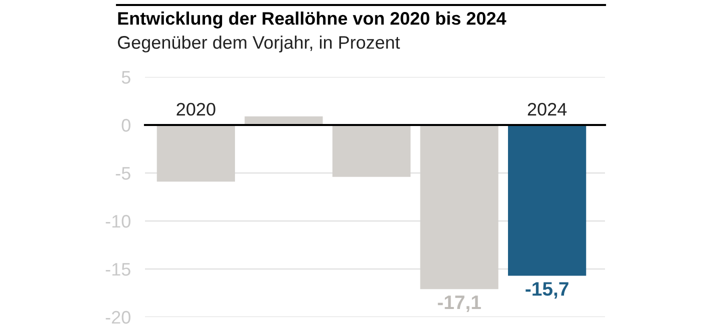  I want to click on data-label: -15,7, so click(547, 290).